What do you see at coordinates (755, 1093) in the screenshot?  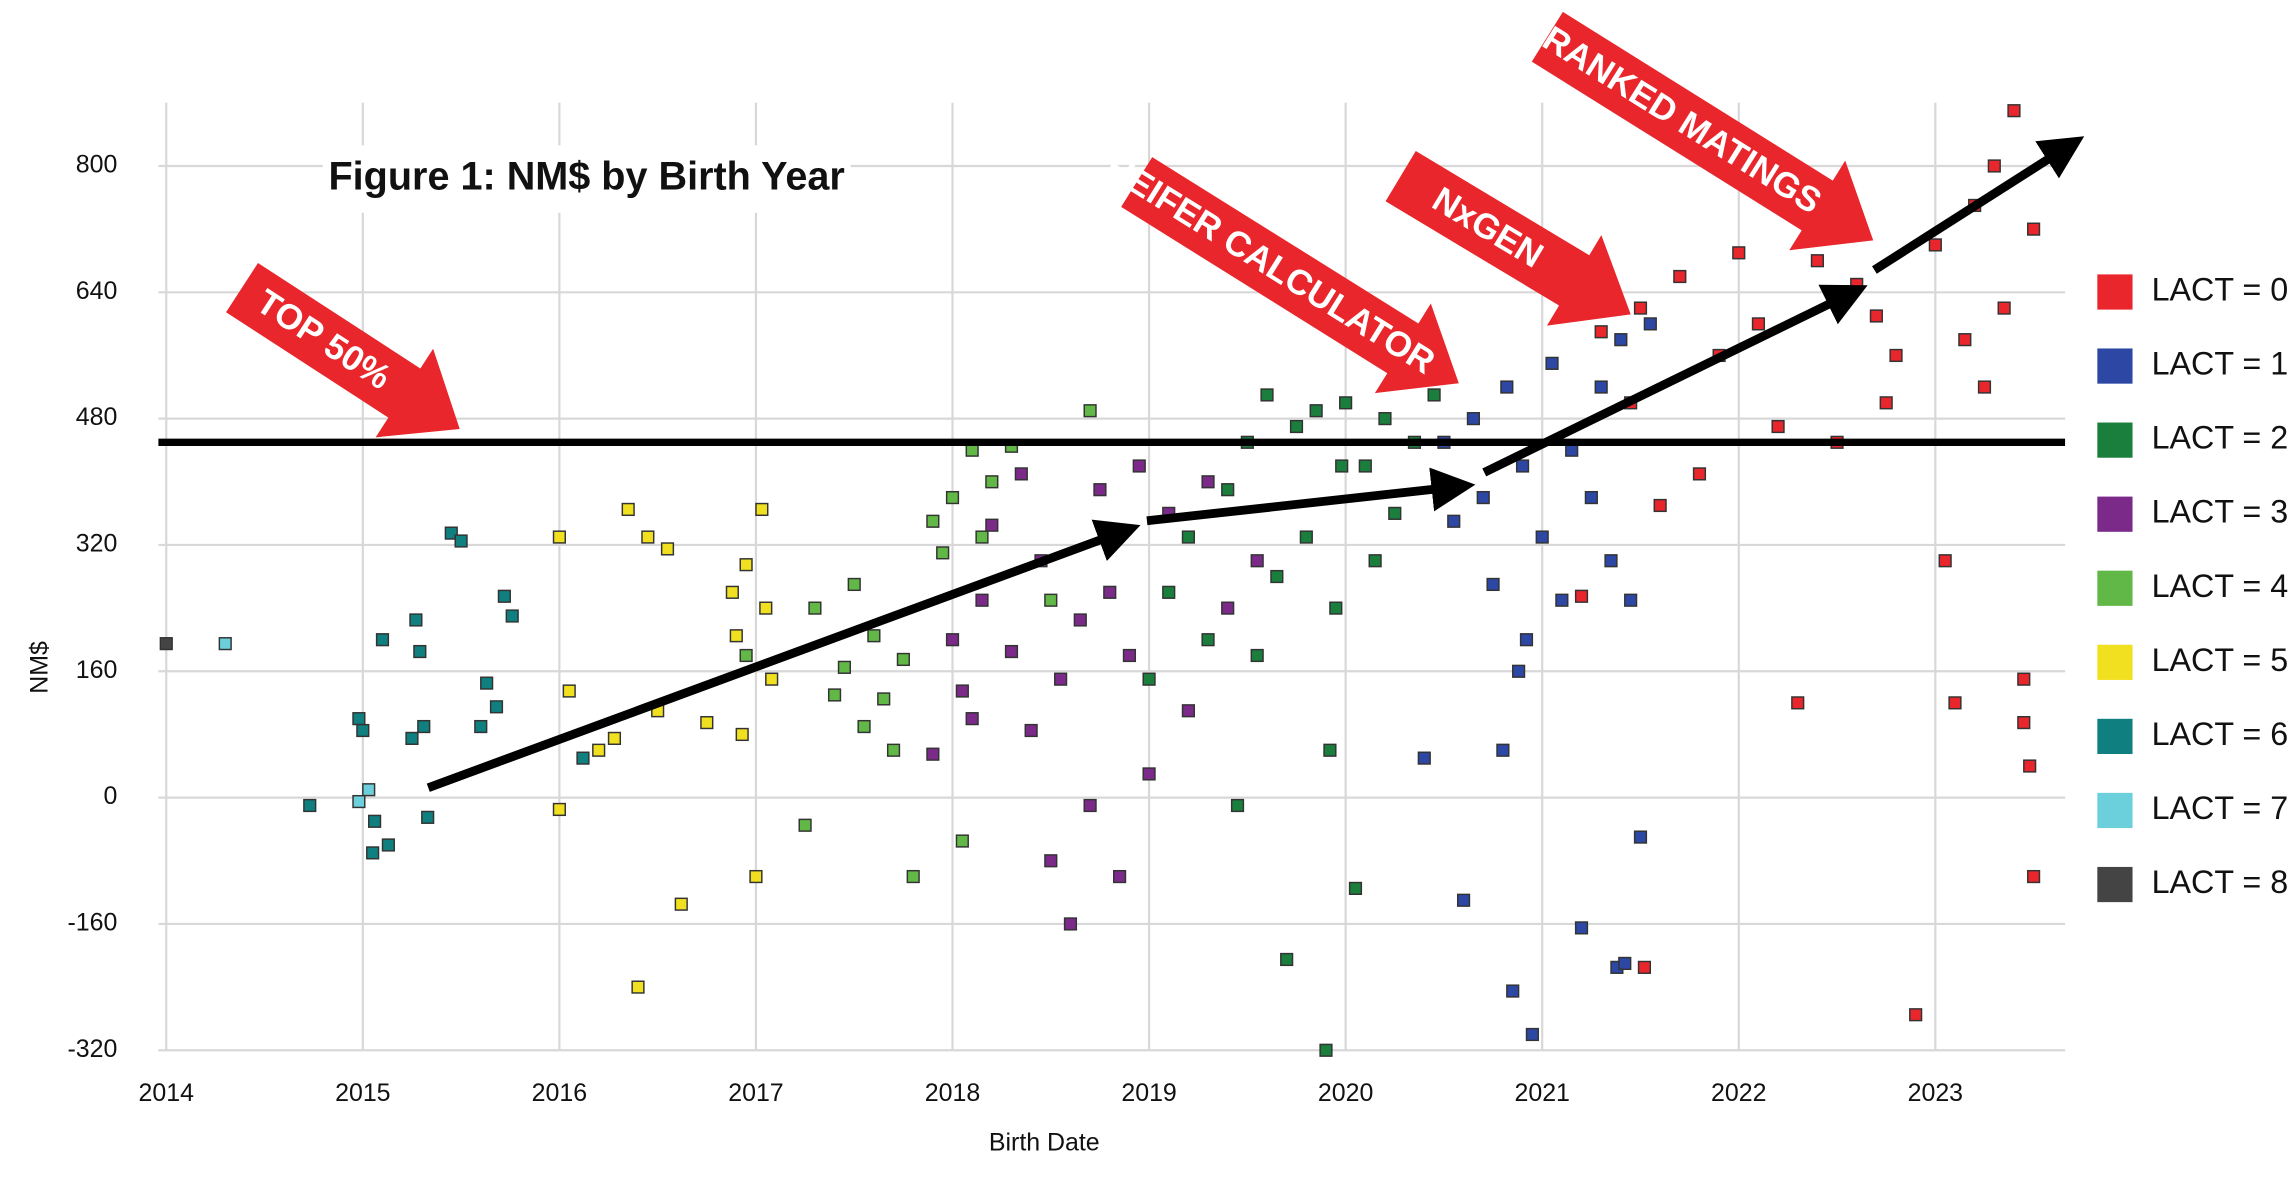 I see `x-tick-label: 2017` at bounding box center [755, 1093].